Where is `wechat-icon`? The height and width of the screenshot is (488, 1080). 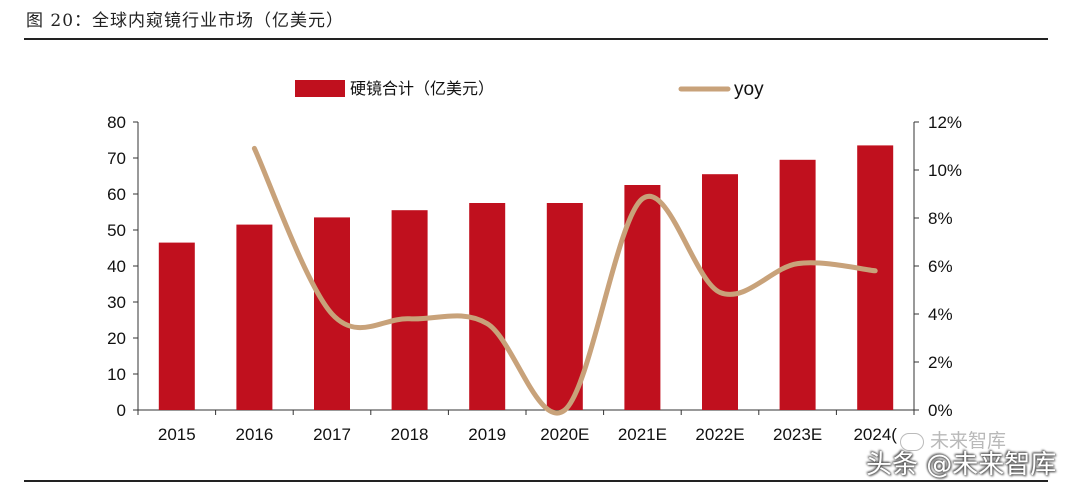 wechat-icon is located at coordinates (912, 441).